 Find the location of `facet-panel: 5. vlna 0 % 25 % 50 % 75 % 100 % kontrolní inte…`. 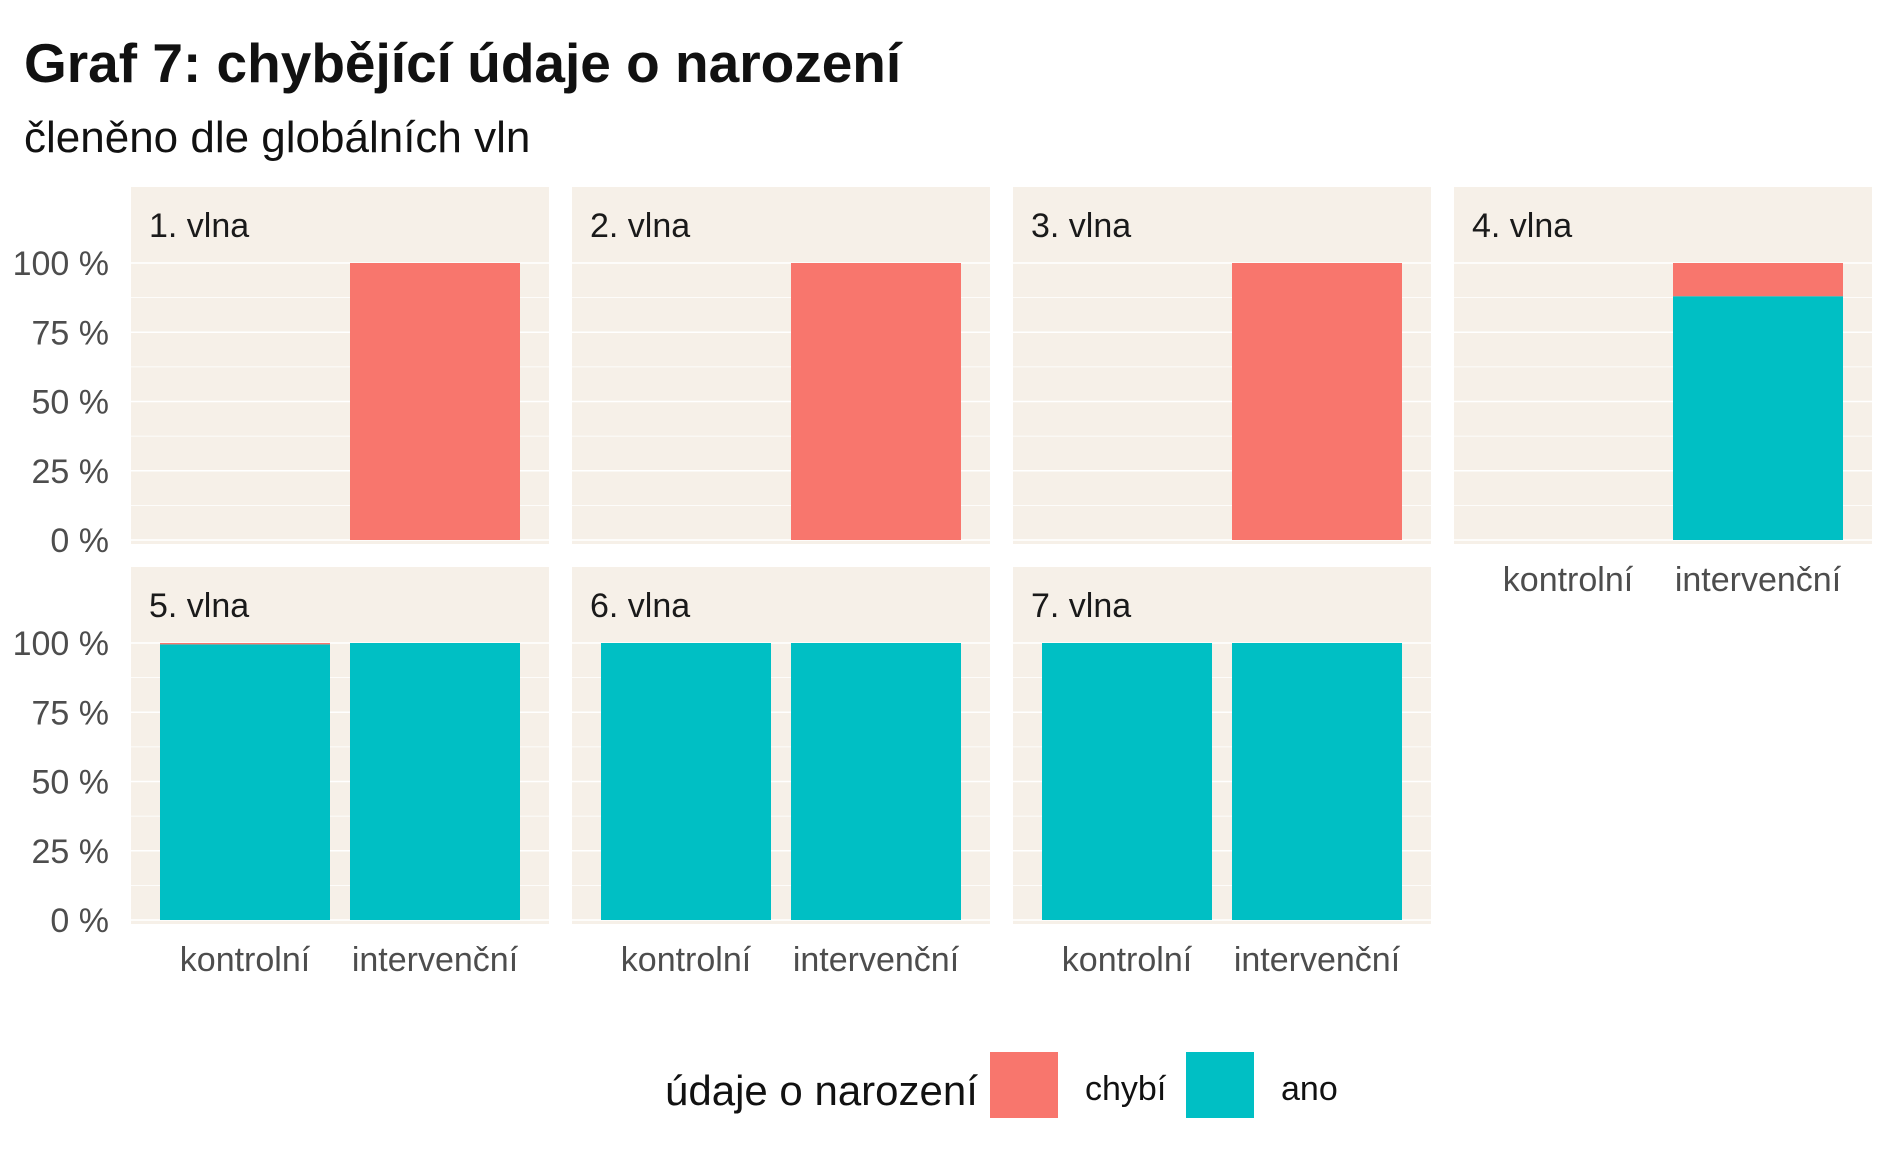

facet-panel: 5. vlna 0 % 25 % 50 % 75 % 100 % kontrolní inte… is located at coordinates (281, 773).